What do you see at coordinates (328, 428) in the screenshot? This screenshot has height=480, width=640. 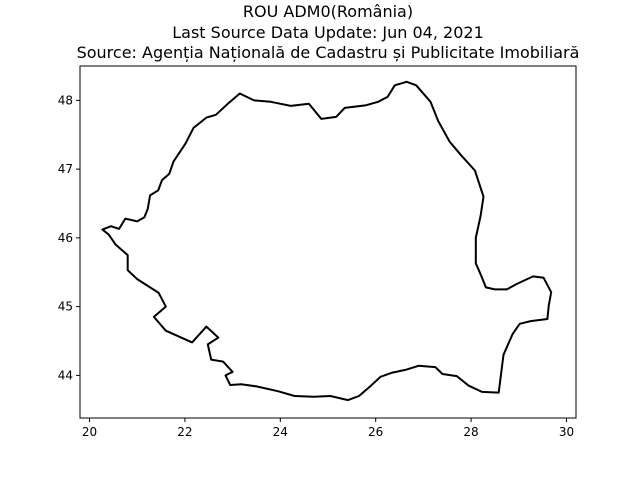 I see `x-axis: 20 22 24 26 28 30` at bounding box center [328, 428].